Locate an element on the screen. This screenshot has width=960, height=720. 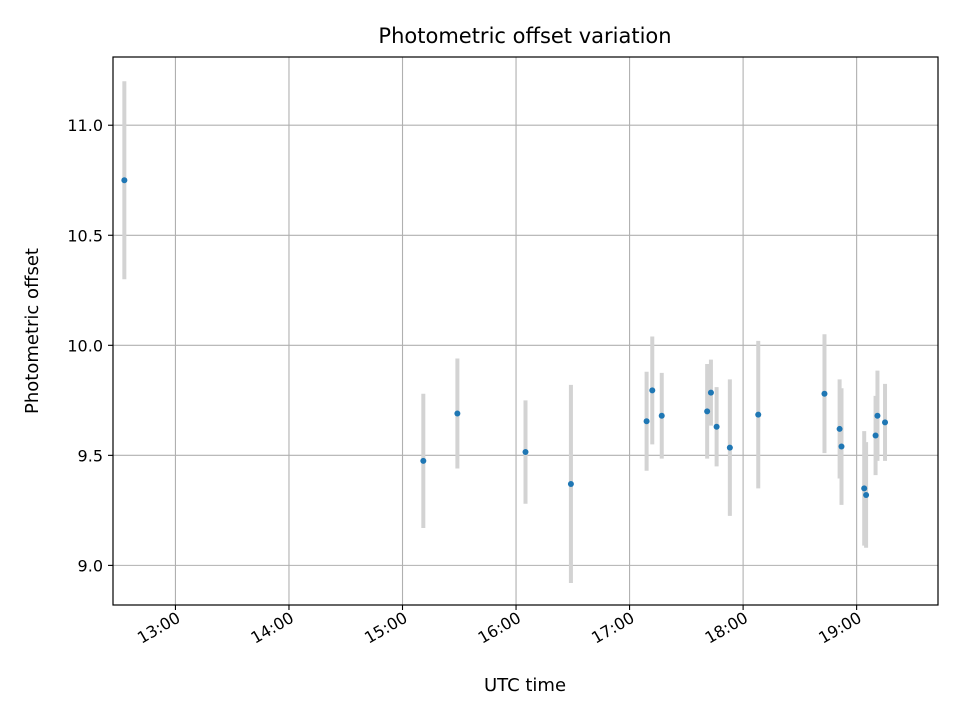
y-tick-label: 9.5 is located at coordinates (90, 455).